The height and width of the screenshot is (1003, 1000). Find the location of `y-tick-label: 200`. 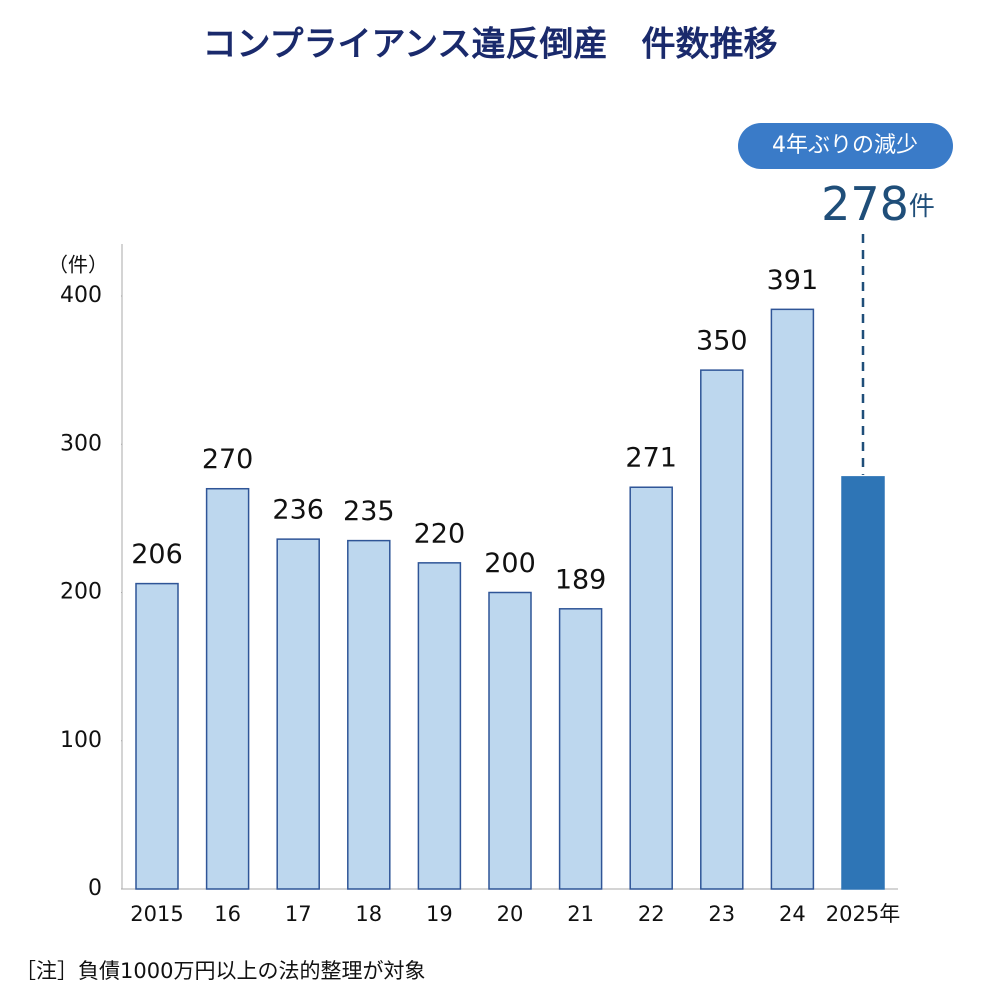

y-tick-label: 200 is located at coordinates (81, 592).